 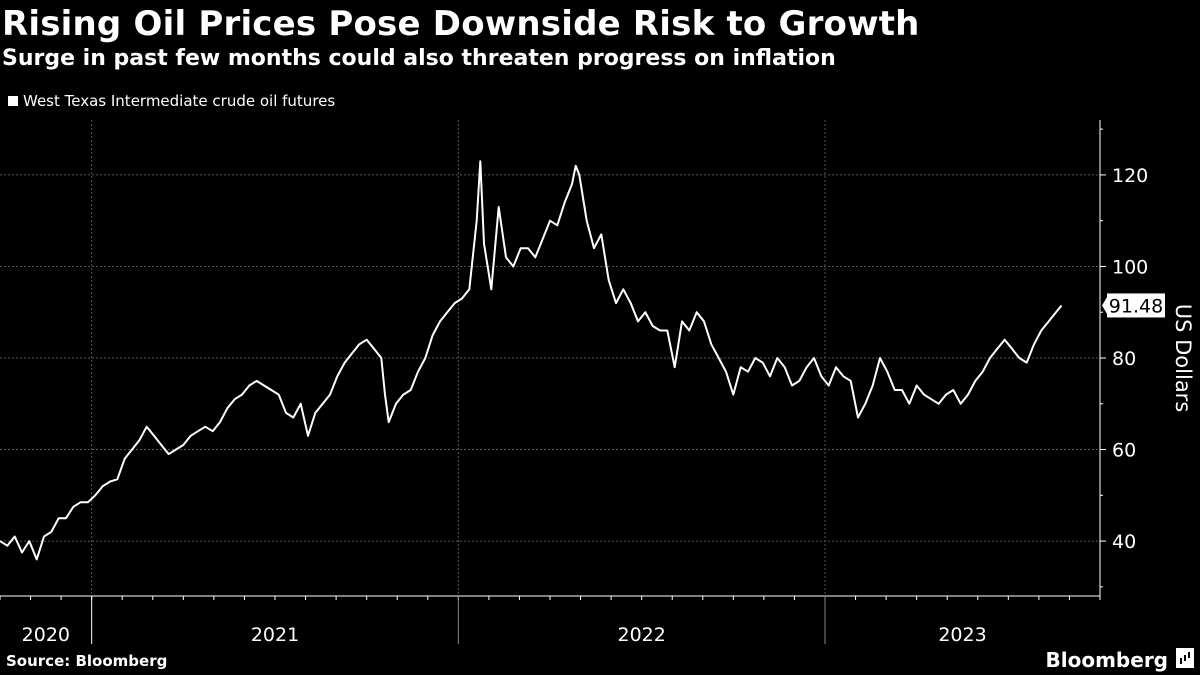 I want to click on y-tick-label-40: 40, so click(x=1124, y=542).